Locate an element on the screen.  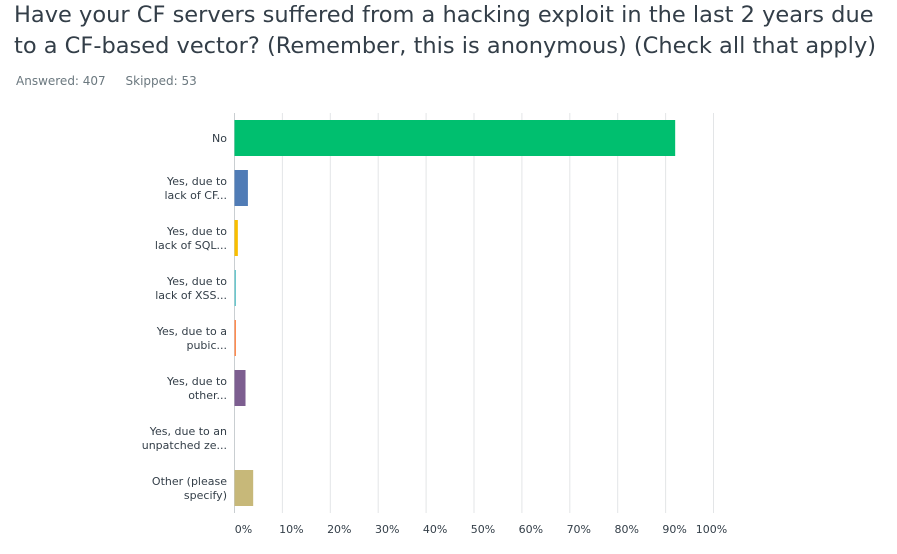
x-tick-label: 100% is located at coordinates (711, 529).